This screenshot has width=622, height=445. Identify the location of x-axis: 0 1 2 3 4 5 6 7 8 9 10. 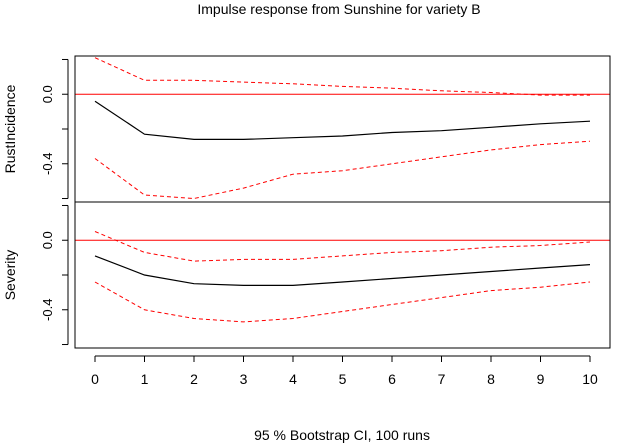
(344, 371).